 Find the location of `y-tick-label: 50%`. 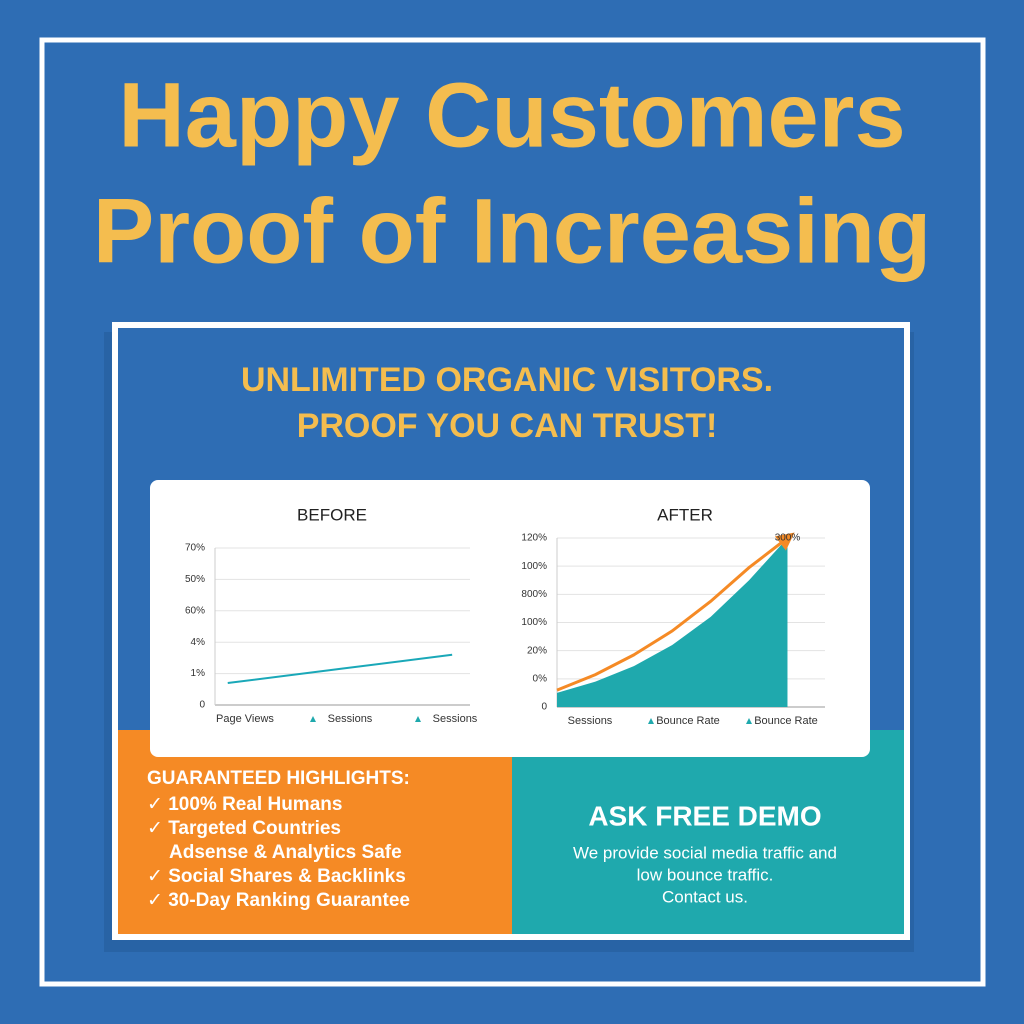

y-tick-label: 50% is located at coordinates (195, 579).